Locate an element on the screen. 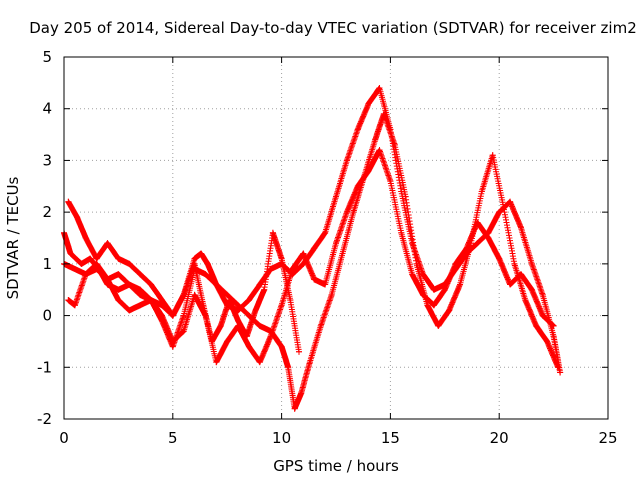 The width and height of the screenshot is (640, 480). y-tick-label: -1 is located at coordinates (44, 367).